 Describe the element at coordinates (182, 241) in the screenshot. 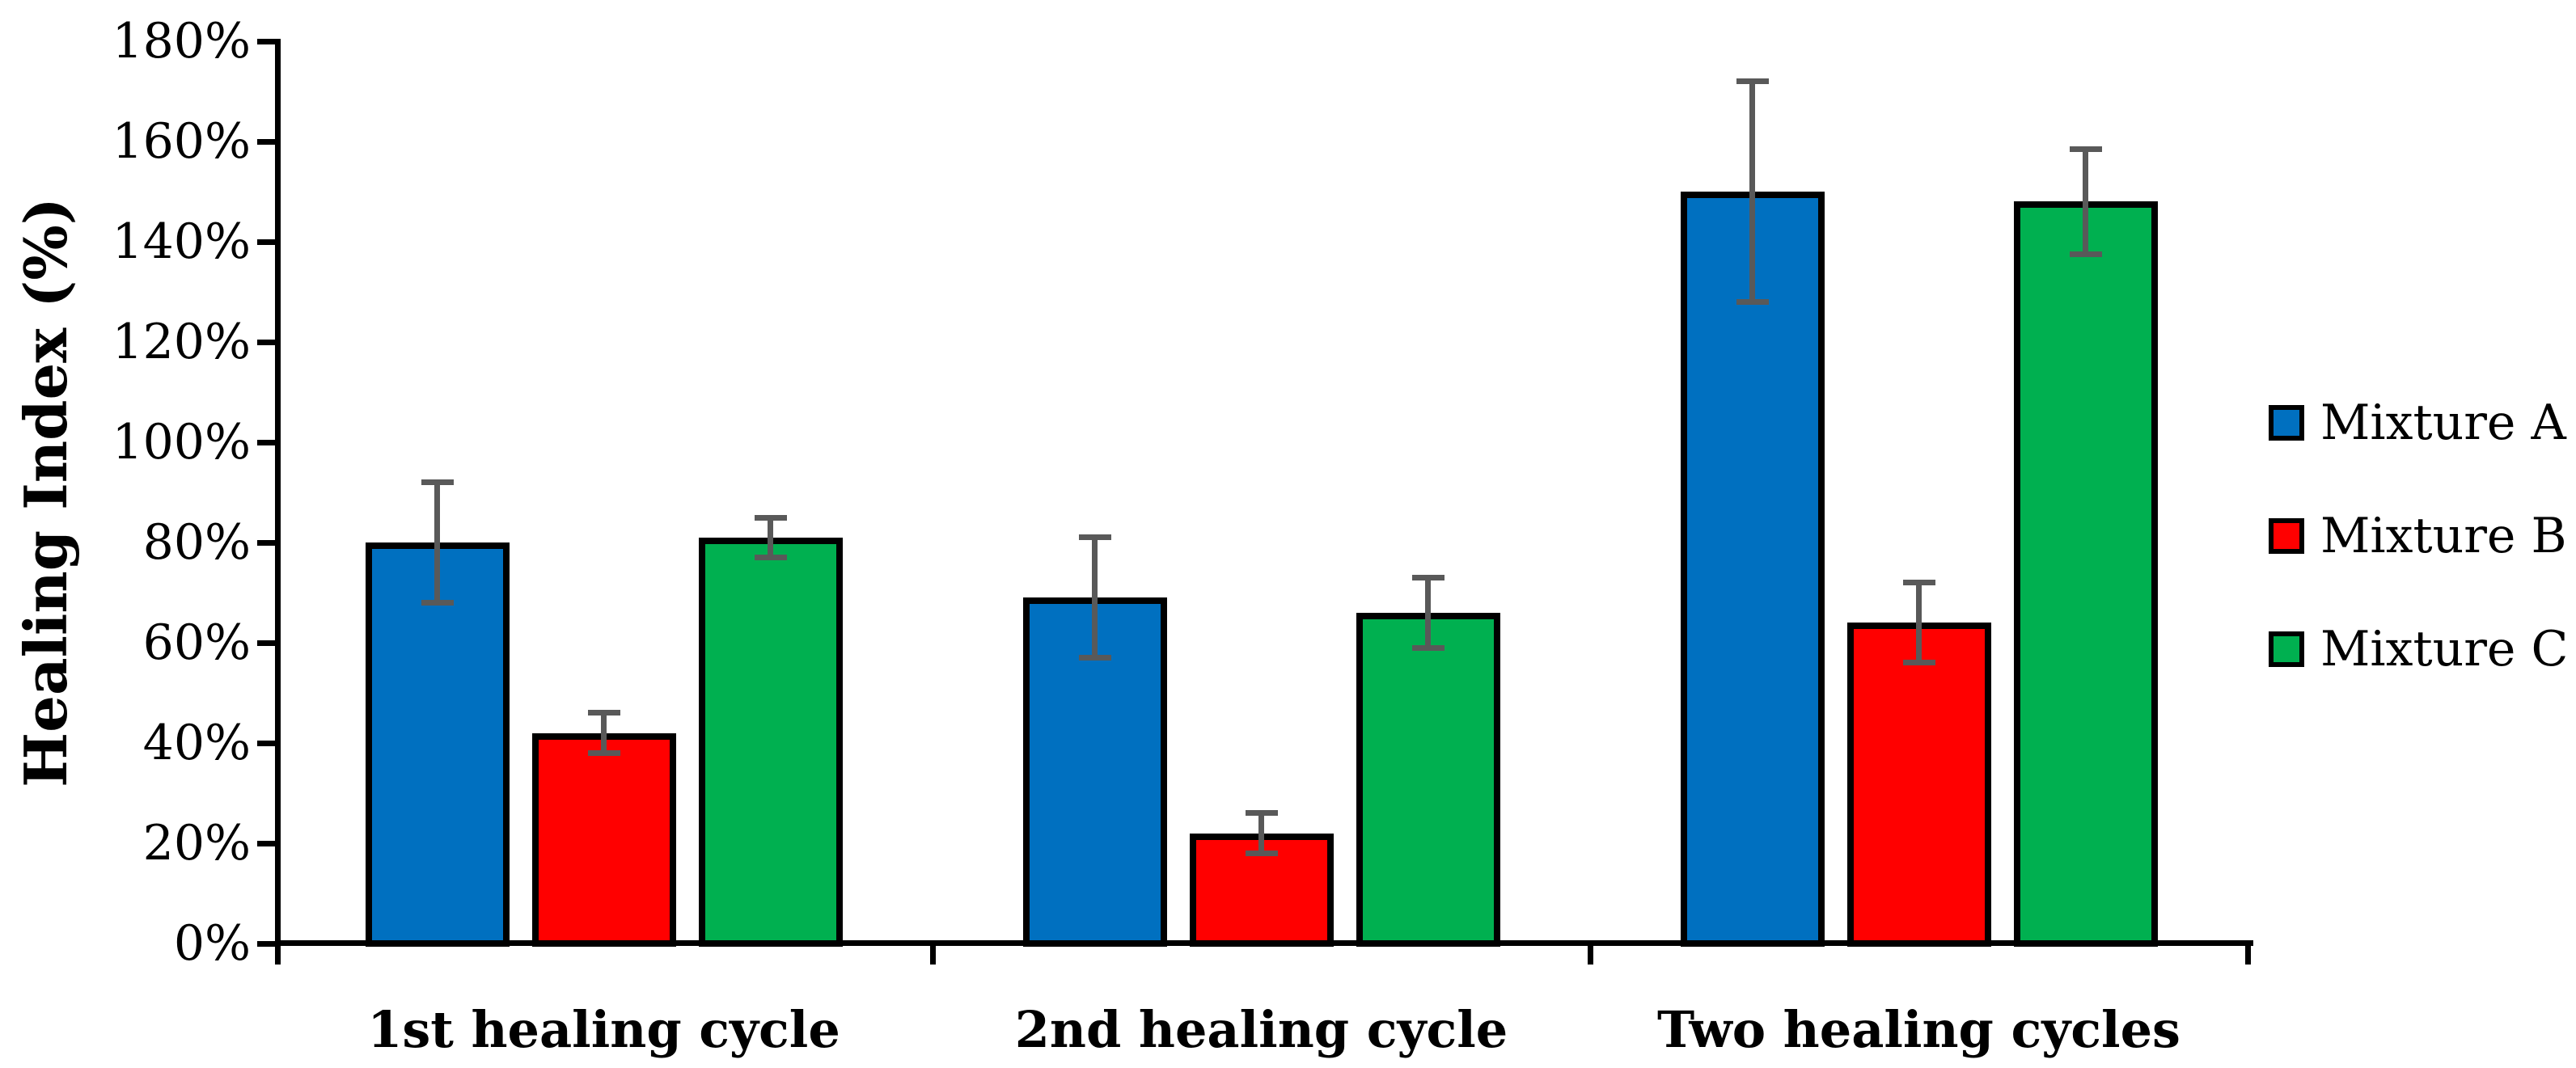

I see `y-tick-label: 140%` at that location.